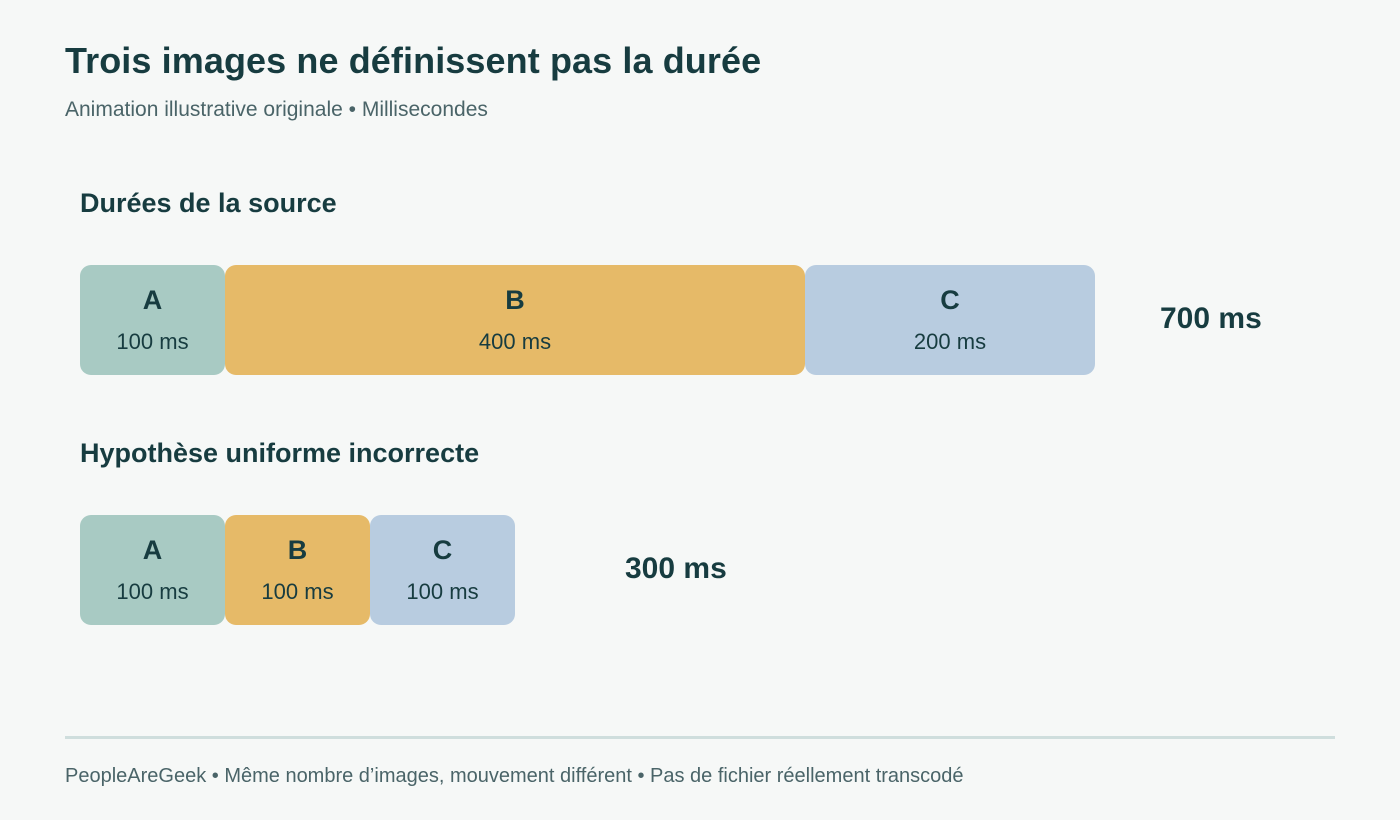  Describe the element at coordinates (1211, 318) in the screenshot. I see `source-total: 700 ms` at that location.